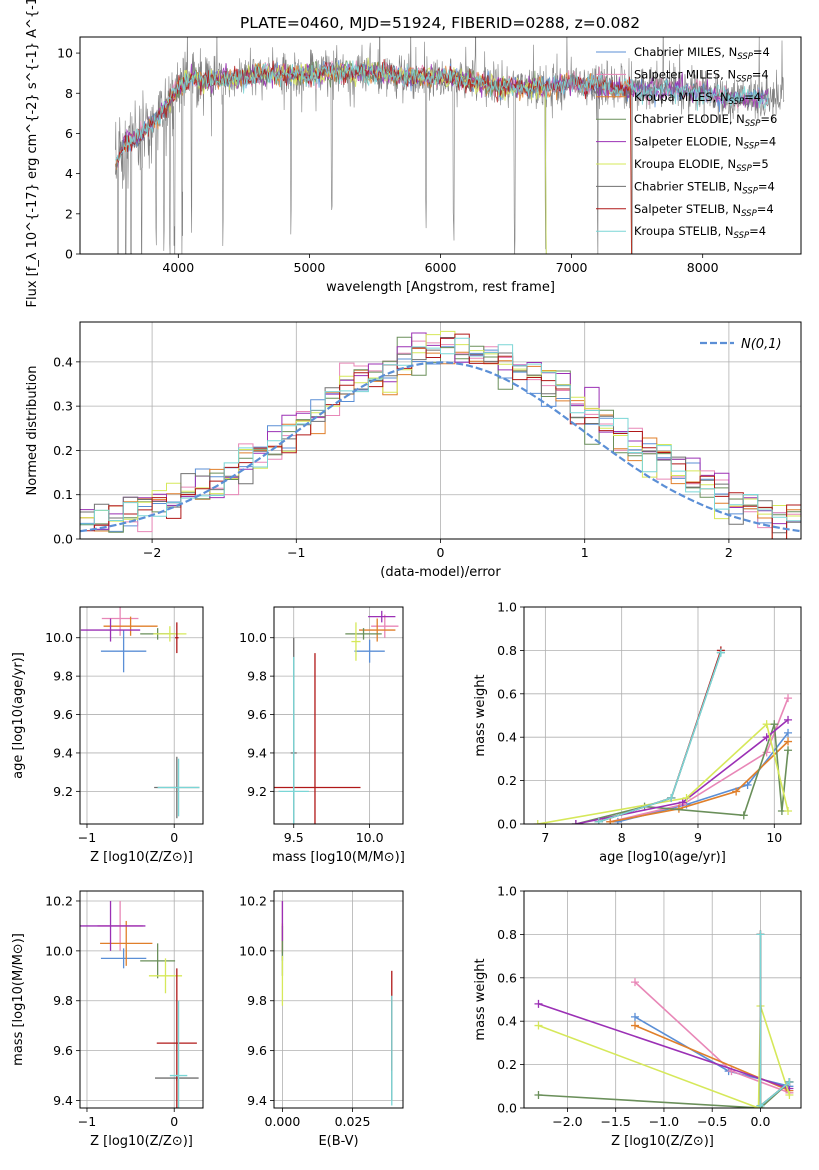  I want to click on y-tick-label: 0.4, so click(63, 361).